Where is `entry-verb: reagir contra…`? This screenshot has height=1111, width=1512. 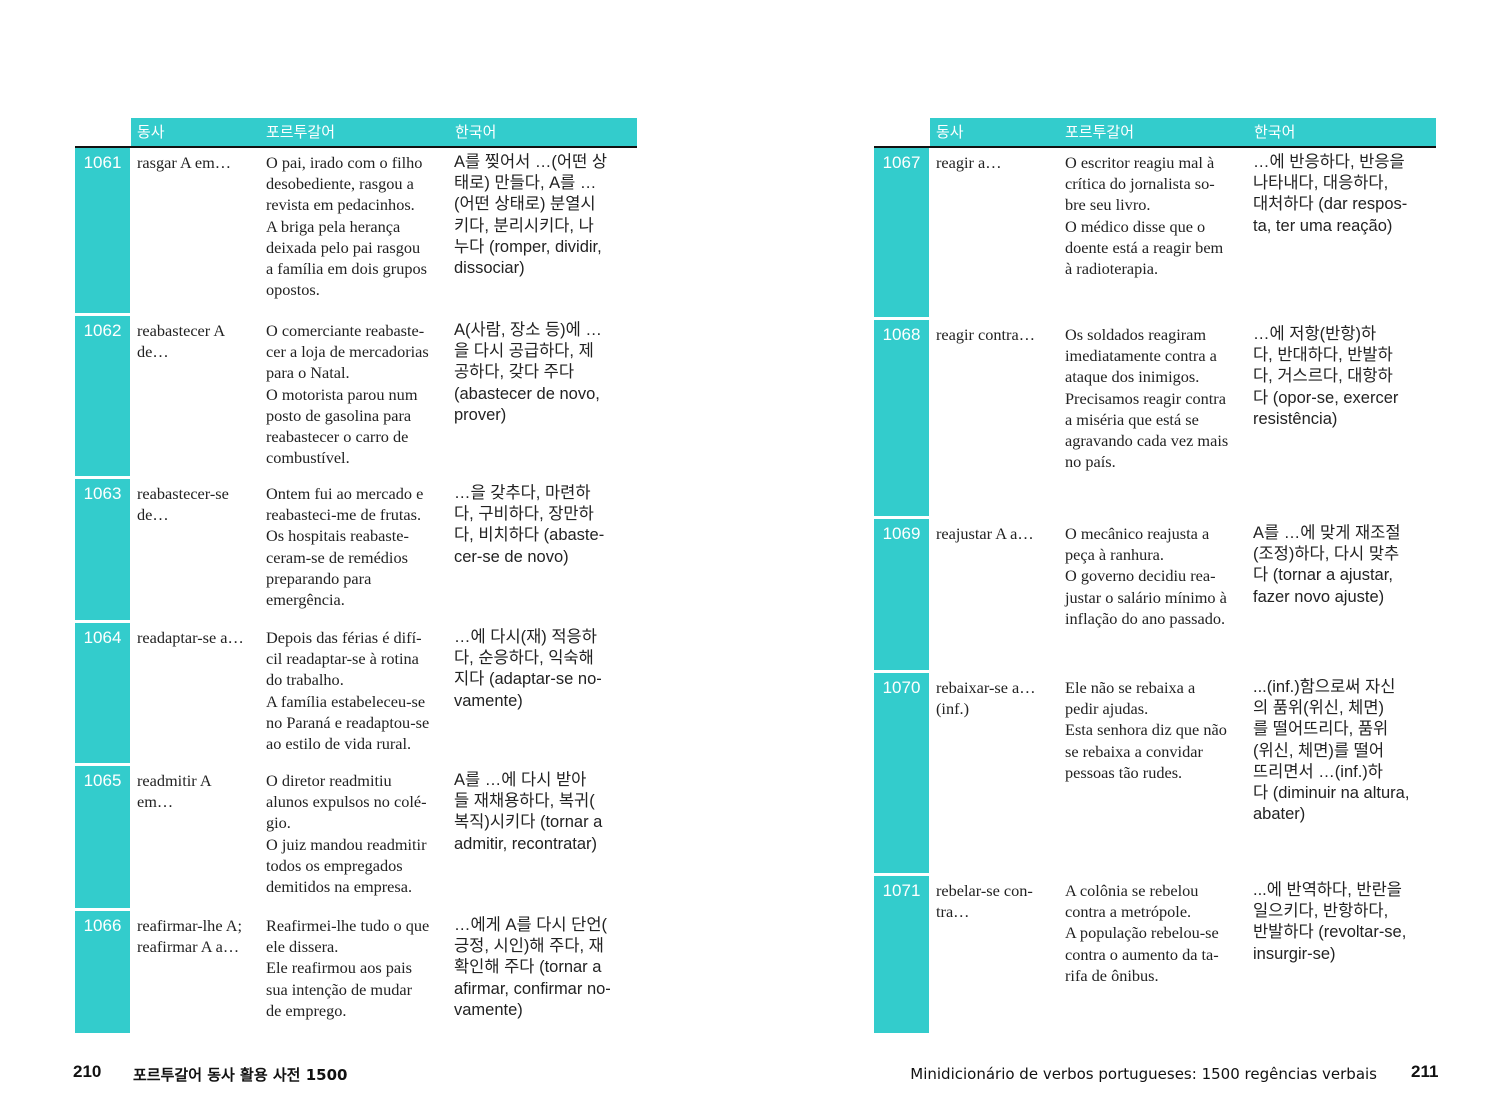
entry-verb: reagir contra… is located at coordinates (985, 334).